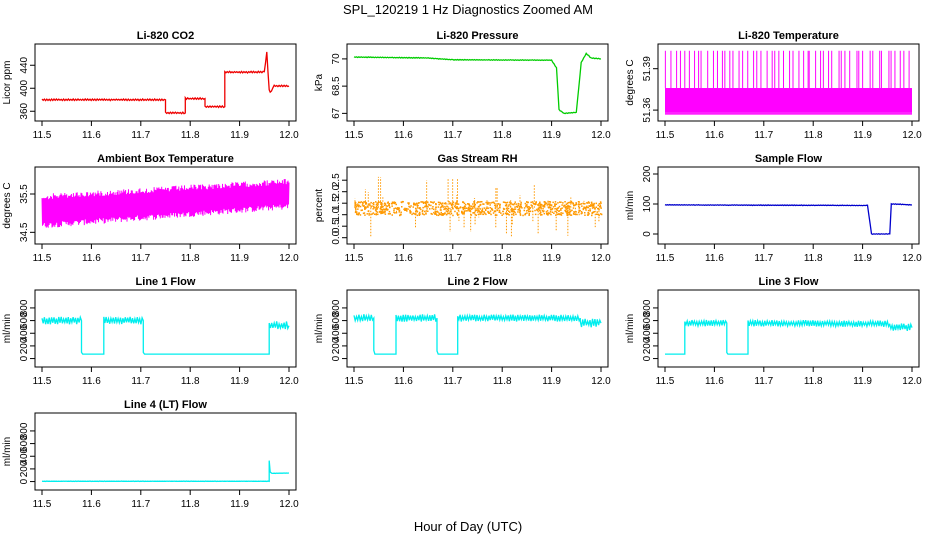 The image size is (936, 540). Describe the element at coordinates (140, 135) in the screenshot. I see `x-tick-label: 11.7` at that location.